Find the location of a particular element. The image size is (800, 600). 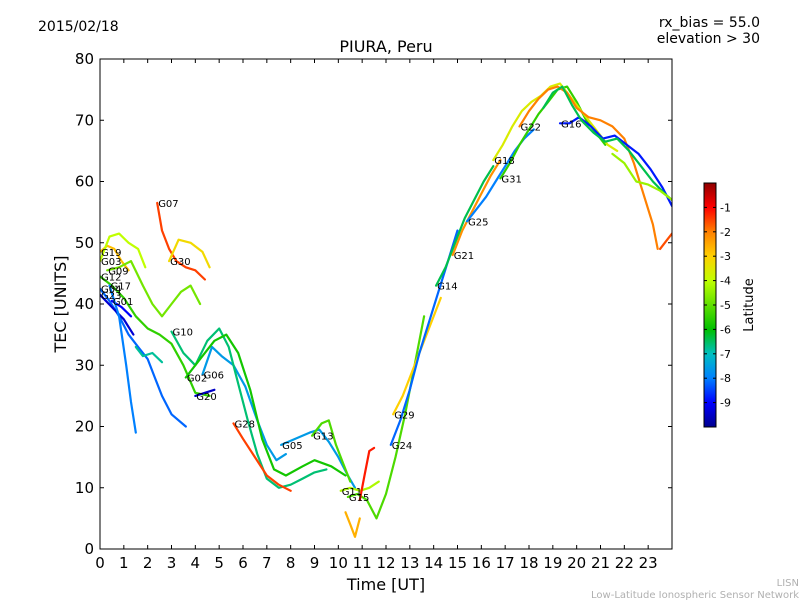

x-tick-label: 21 is located at coordinates (600, 563).